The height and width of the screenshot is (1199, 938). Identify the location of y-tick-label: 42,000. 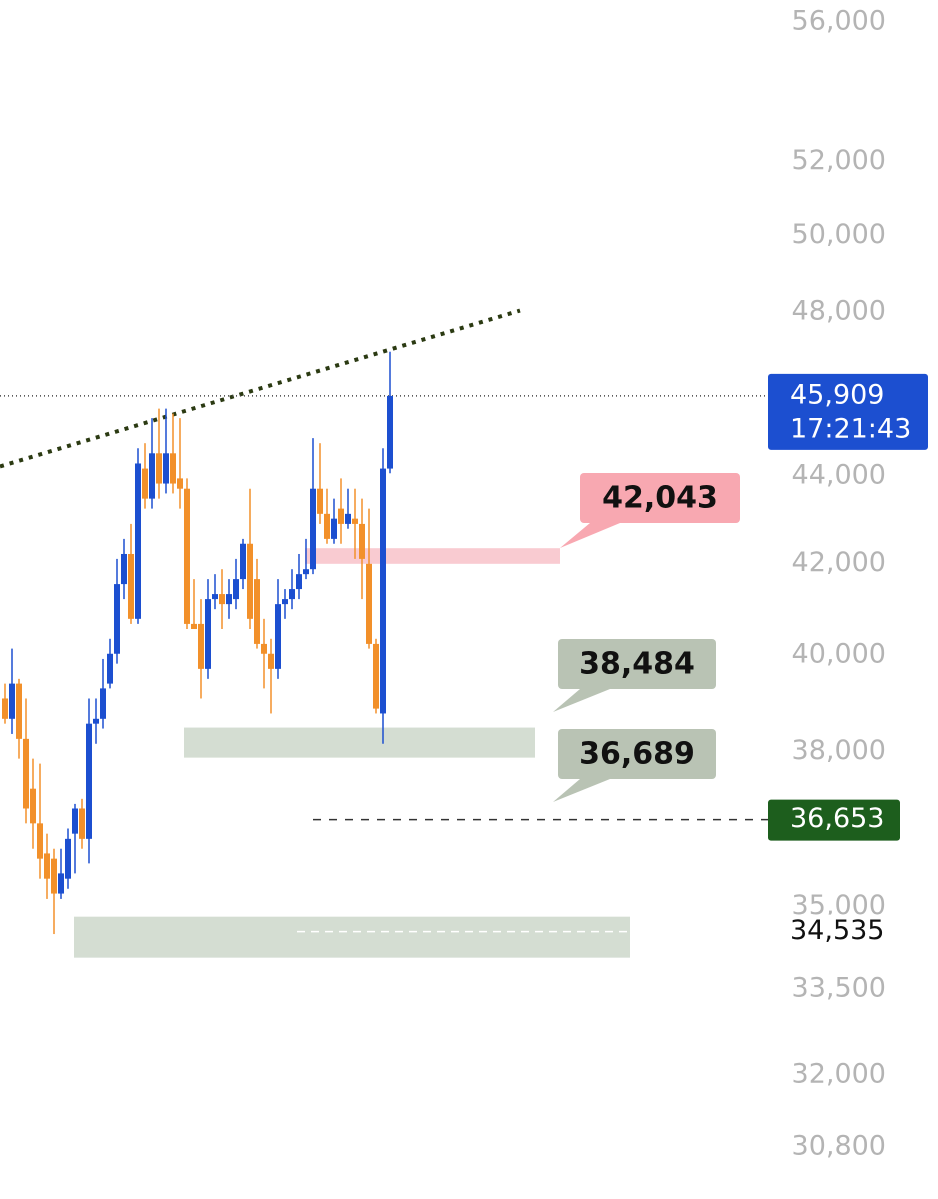
(839, 562).